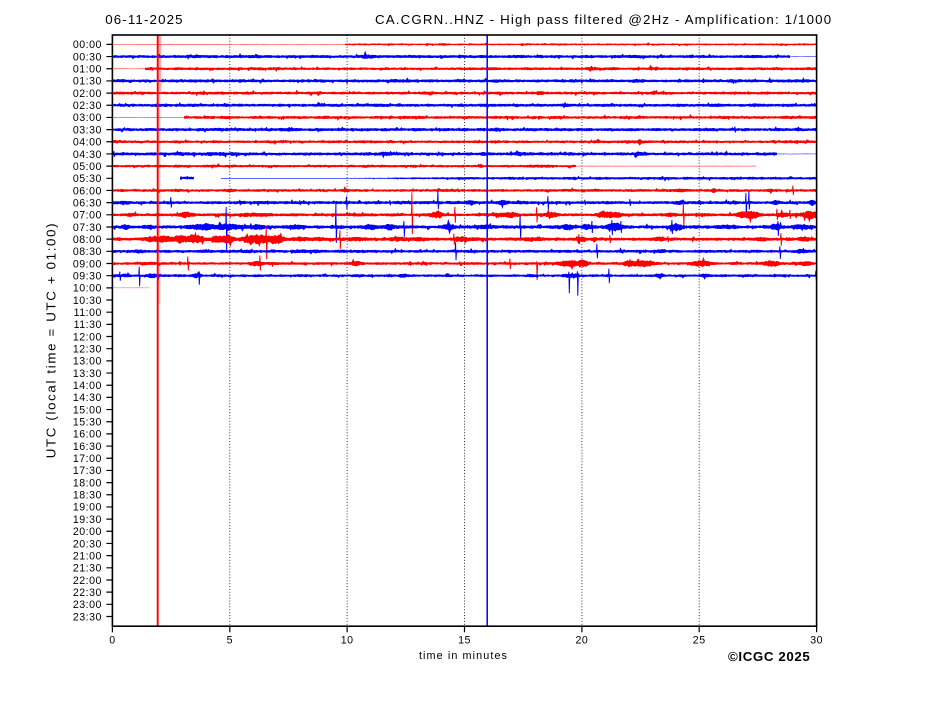 The image size is (927, 701). I want to click on svg-text: 22:00, so click(87, 581).